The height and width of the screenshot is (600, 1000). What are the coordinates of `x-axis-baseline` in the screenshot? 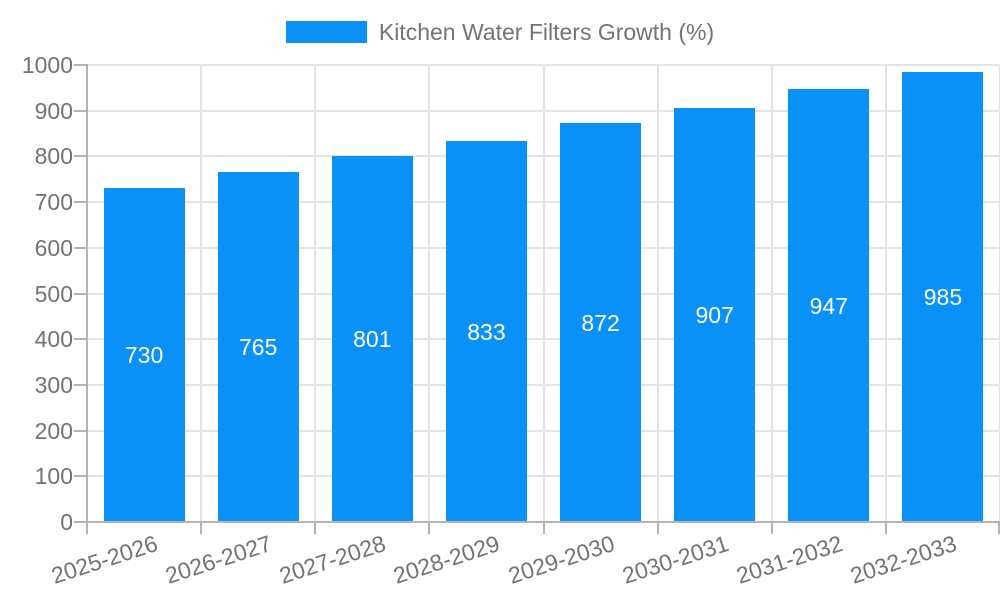 It's located at (543, 522).